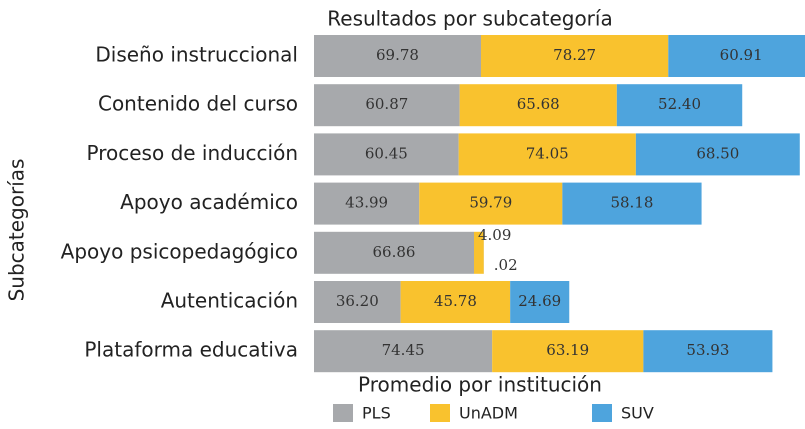 Image resolution: width=805 pixels, height=429 pixels. I want to click on legend-label: SUV, so click(637, 413).